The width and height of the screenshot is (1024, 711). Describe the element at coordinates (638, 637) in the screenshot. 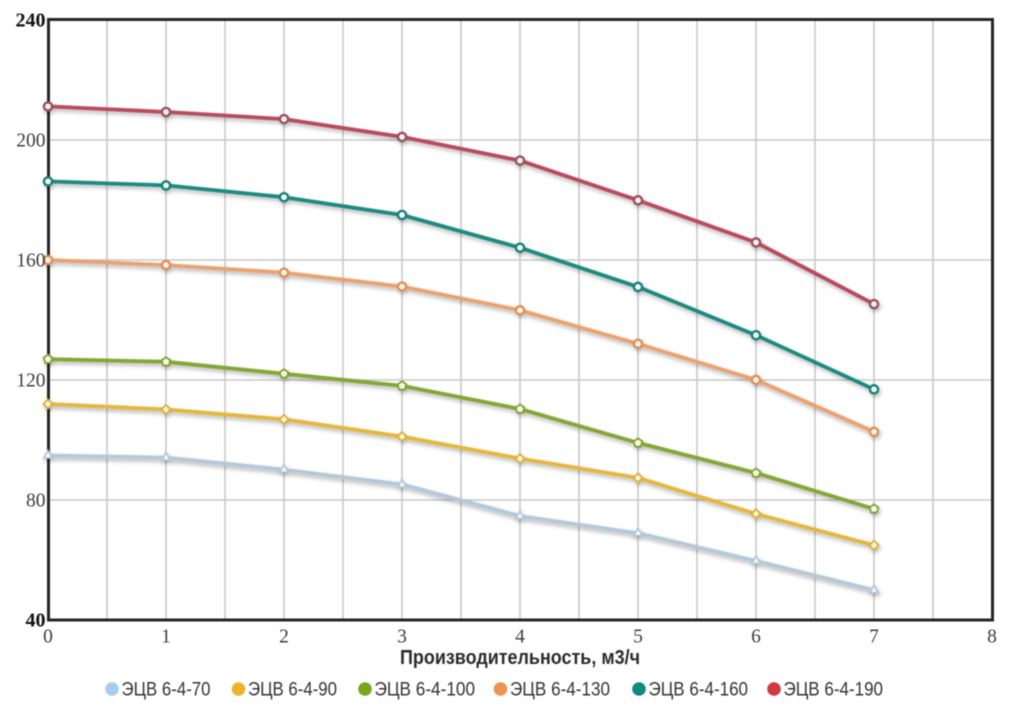

I see `svg-text: 5` at that location.